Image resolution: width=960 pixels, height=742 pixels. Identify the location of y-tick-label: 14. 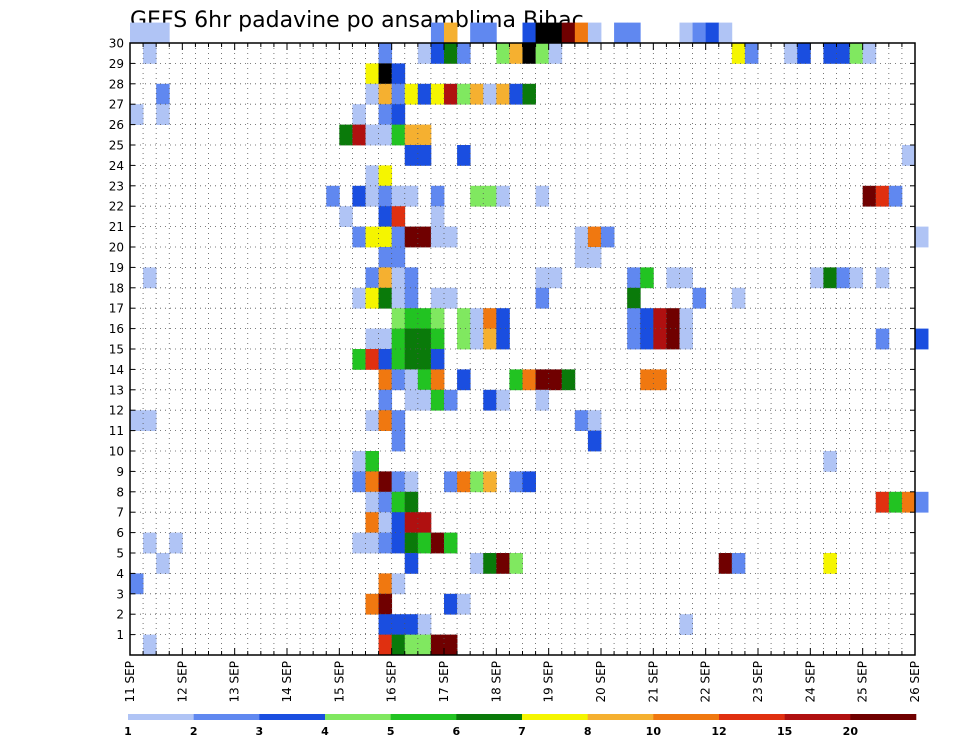
(116, 370).